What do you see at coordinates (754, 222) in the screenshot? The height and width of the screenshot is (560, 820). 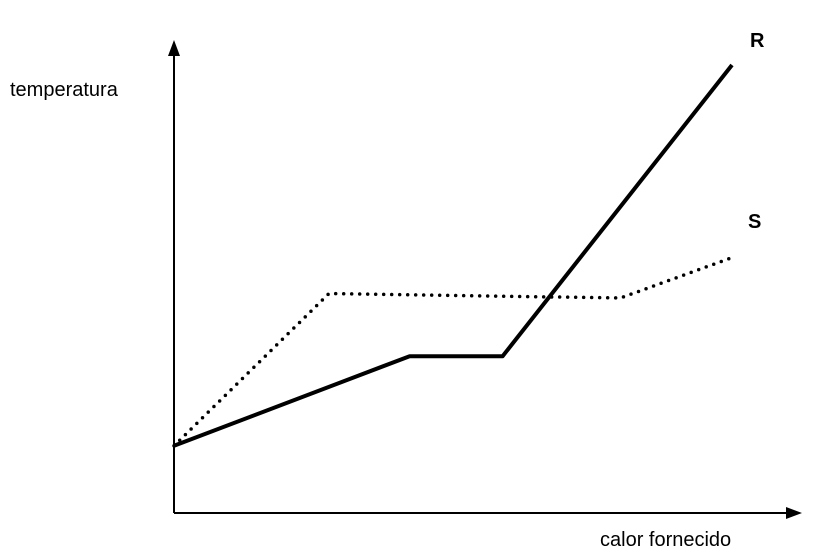 I see `series-label-s: S` at bounding box center [754, 222].